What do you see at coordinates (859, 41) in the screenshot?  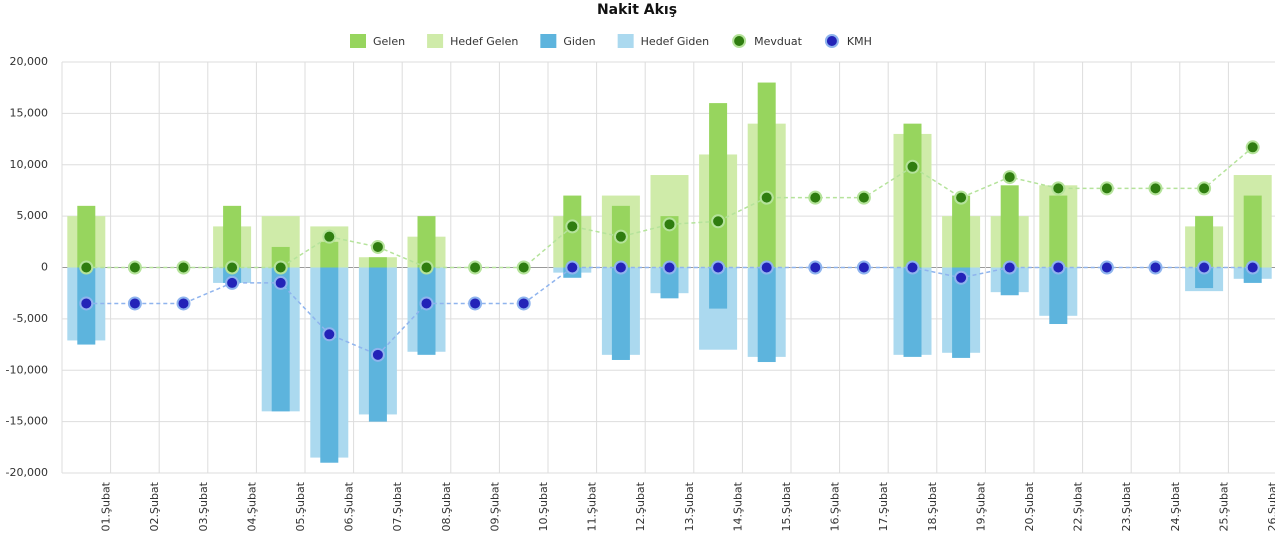 I see `legend-label: KMH` at bounding box center [859, 41].